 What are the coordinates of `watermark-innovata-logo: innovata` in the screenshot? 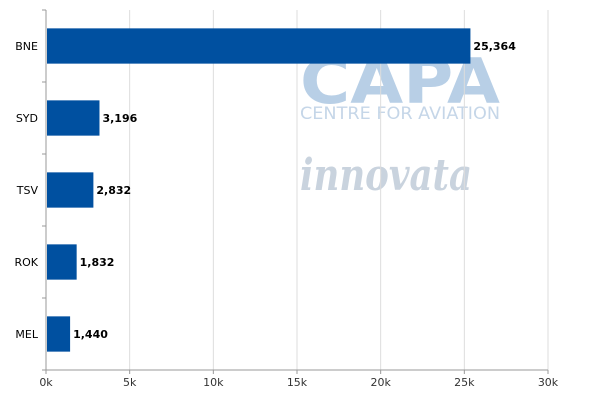 It's located at (386, 175).